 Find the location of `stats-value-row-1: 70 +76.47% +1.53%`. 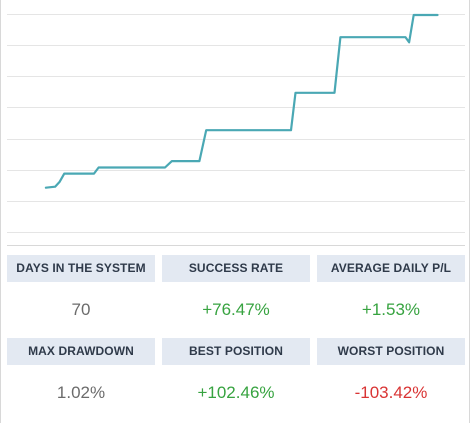

stats-value-row-1: 70 +76.47% +1.53% is located at coordinates (236, 310).